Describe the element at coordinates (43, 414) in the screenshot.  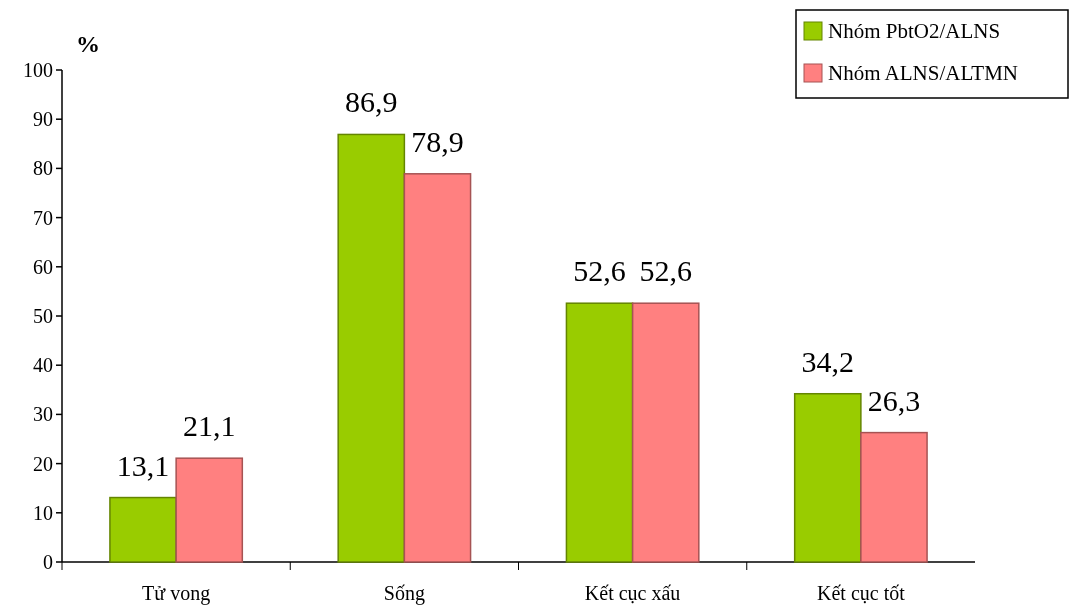
I see `y-tick-label: 30` at that location.